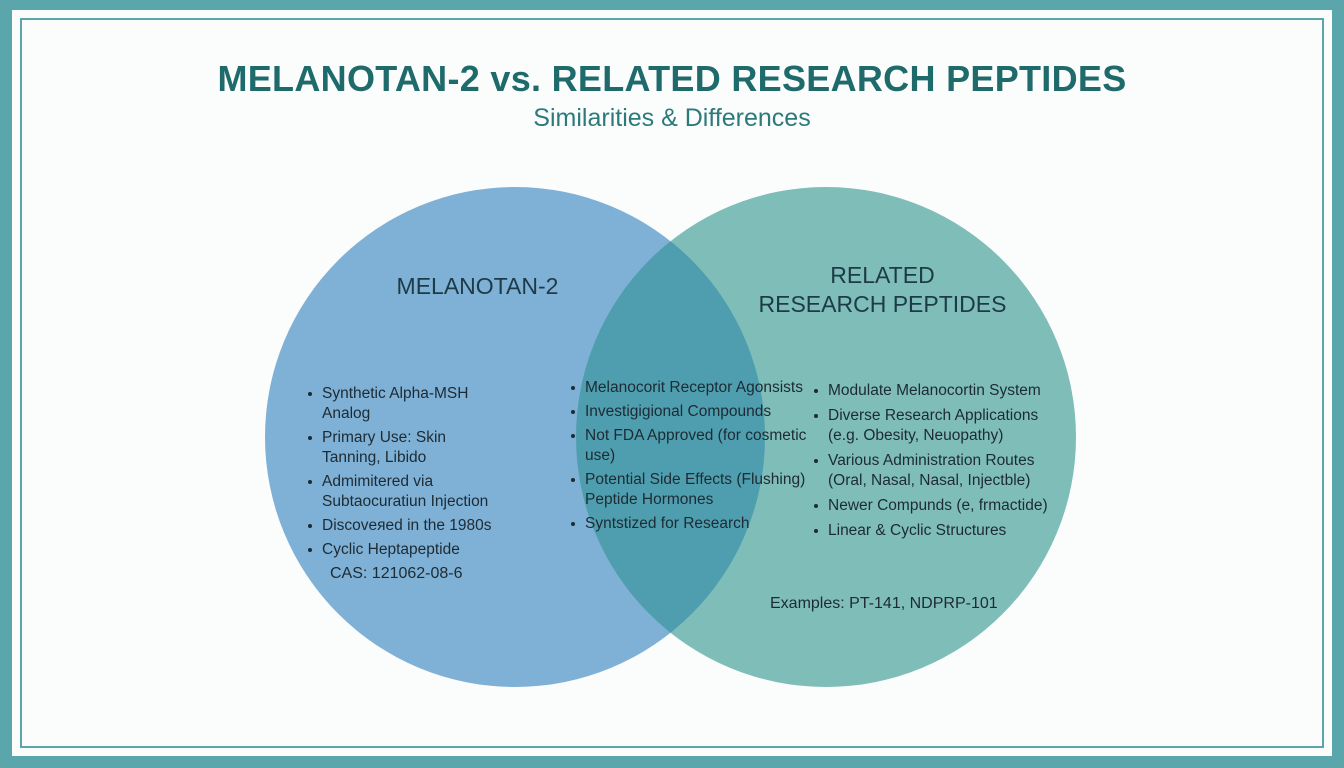 The height and width of the screenshot is (768, 1344). I want to click on list-item: Discoveяed in the 1980s, so click(408, 526).